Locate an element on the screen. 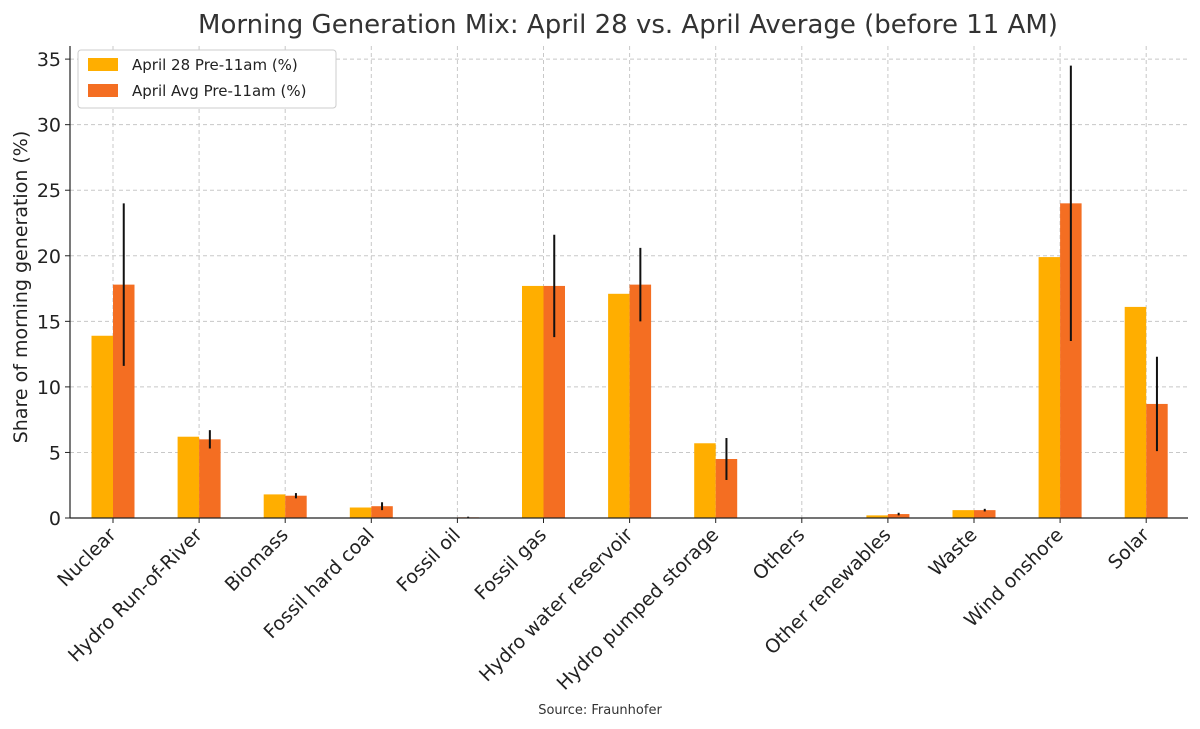 The height and width of the screenshot is (729, 1200). x-tick-label: Hydro water reservoir is located at coordinates (556, 605).